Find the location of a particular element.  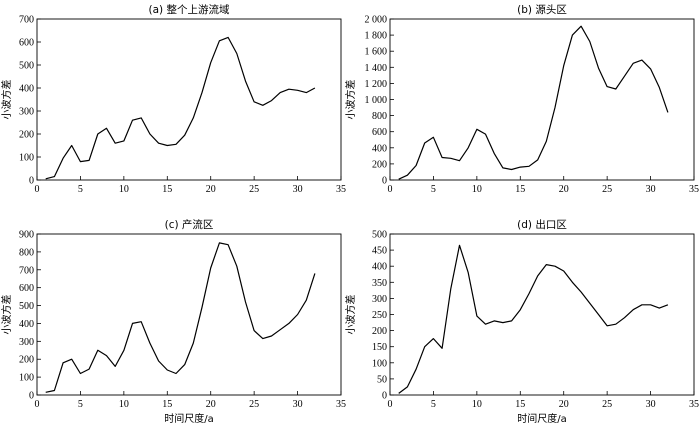

y-tick-label: 250 is located at coordinates (379, 315).